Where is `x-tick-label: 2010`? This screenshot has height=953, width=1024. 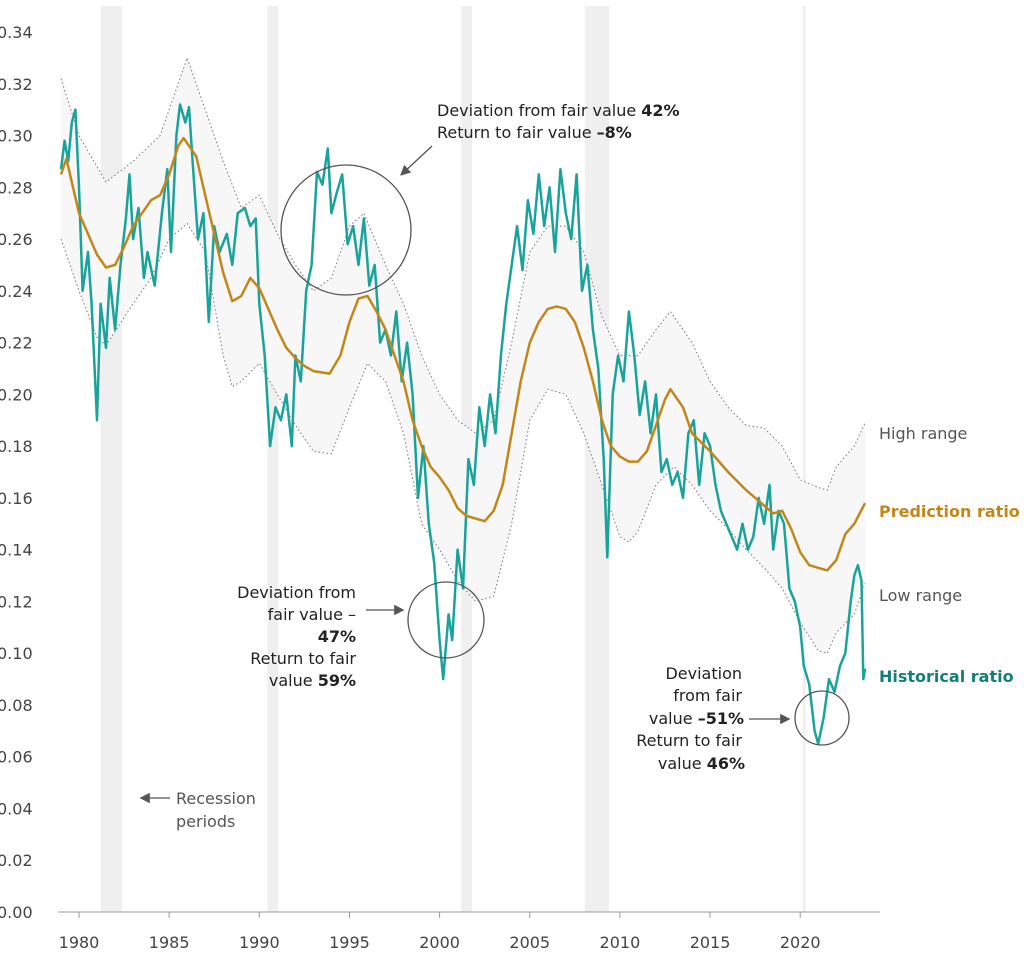
x-tick-label: 2010 is located at coordinates (620, 942).